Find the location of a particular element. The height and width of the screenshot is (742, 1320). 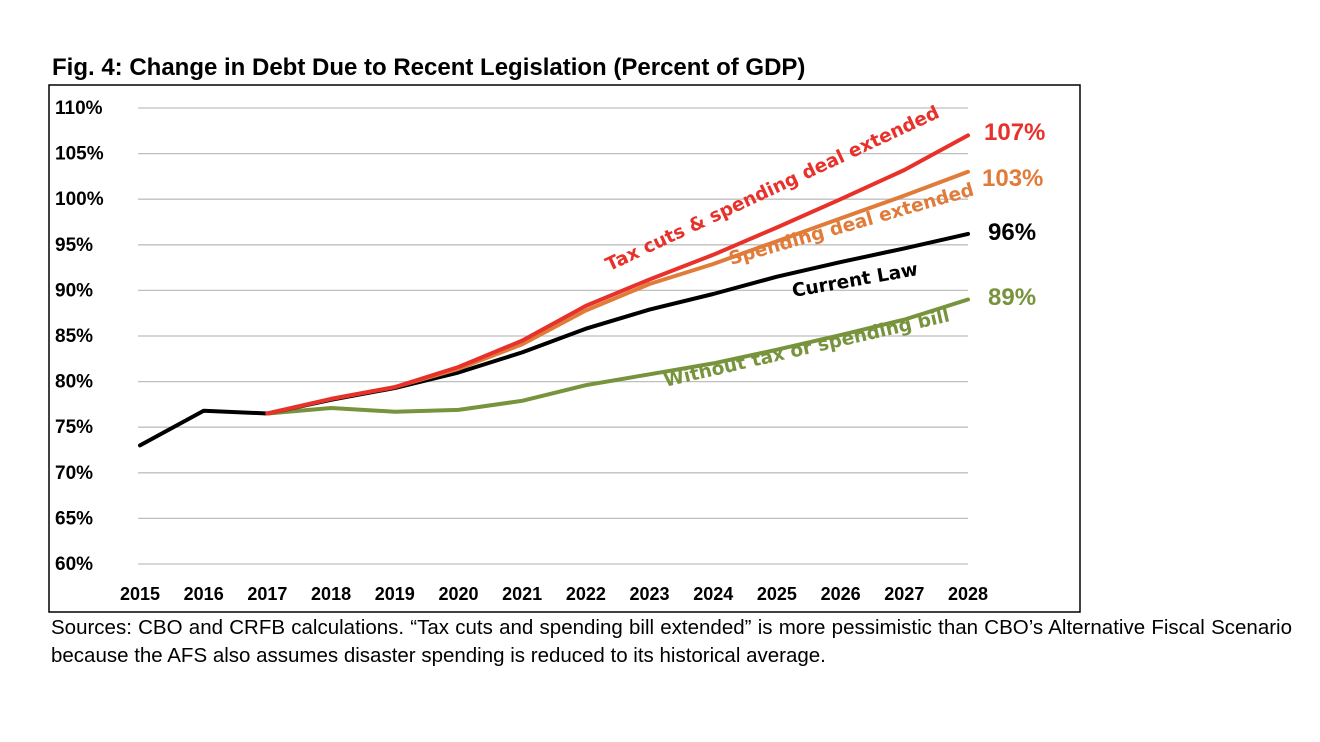

y-tick-label: 85% is located at coordinates (74, 336).